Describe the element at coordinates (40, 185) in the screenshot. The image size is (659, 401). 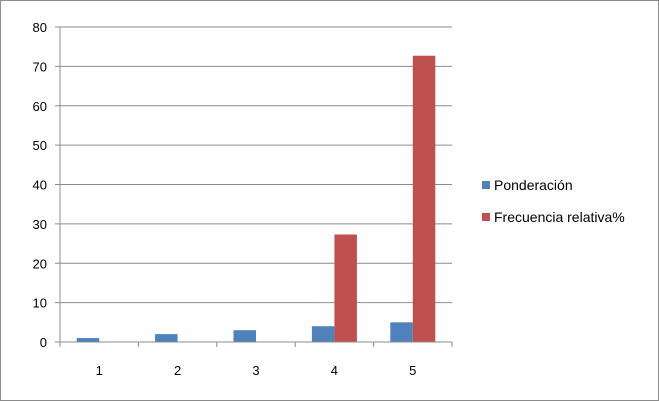
I see `y-tick-label: 40` at that location.